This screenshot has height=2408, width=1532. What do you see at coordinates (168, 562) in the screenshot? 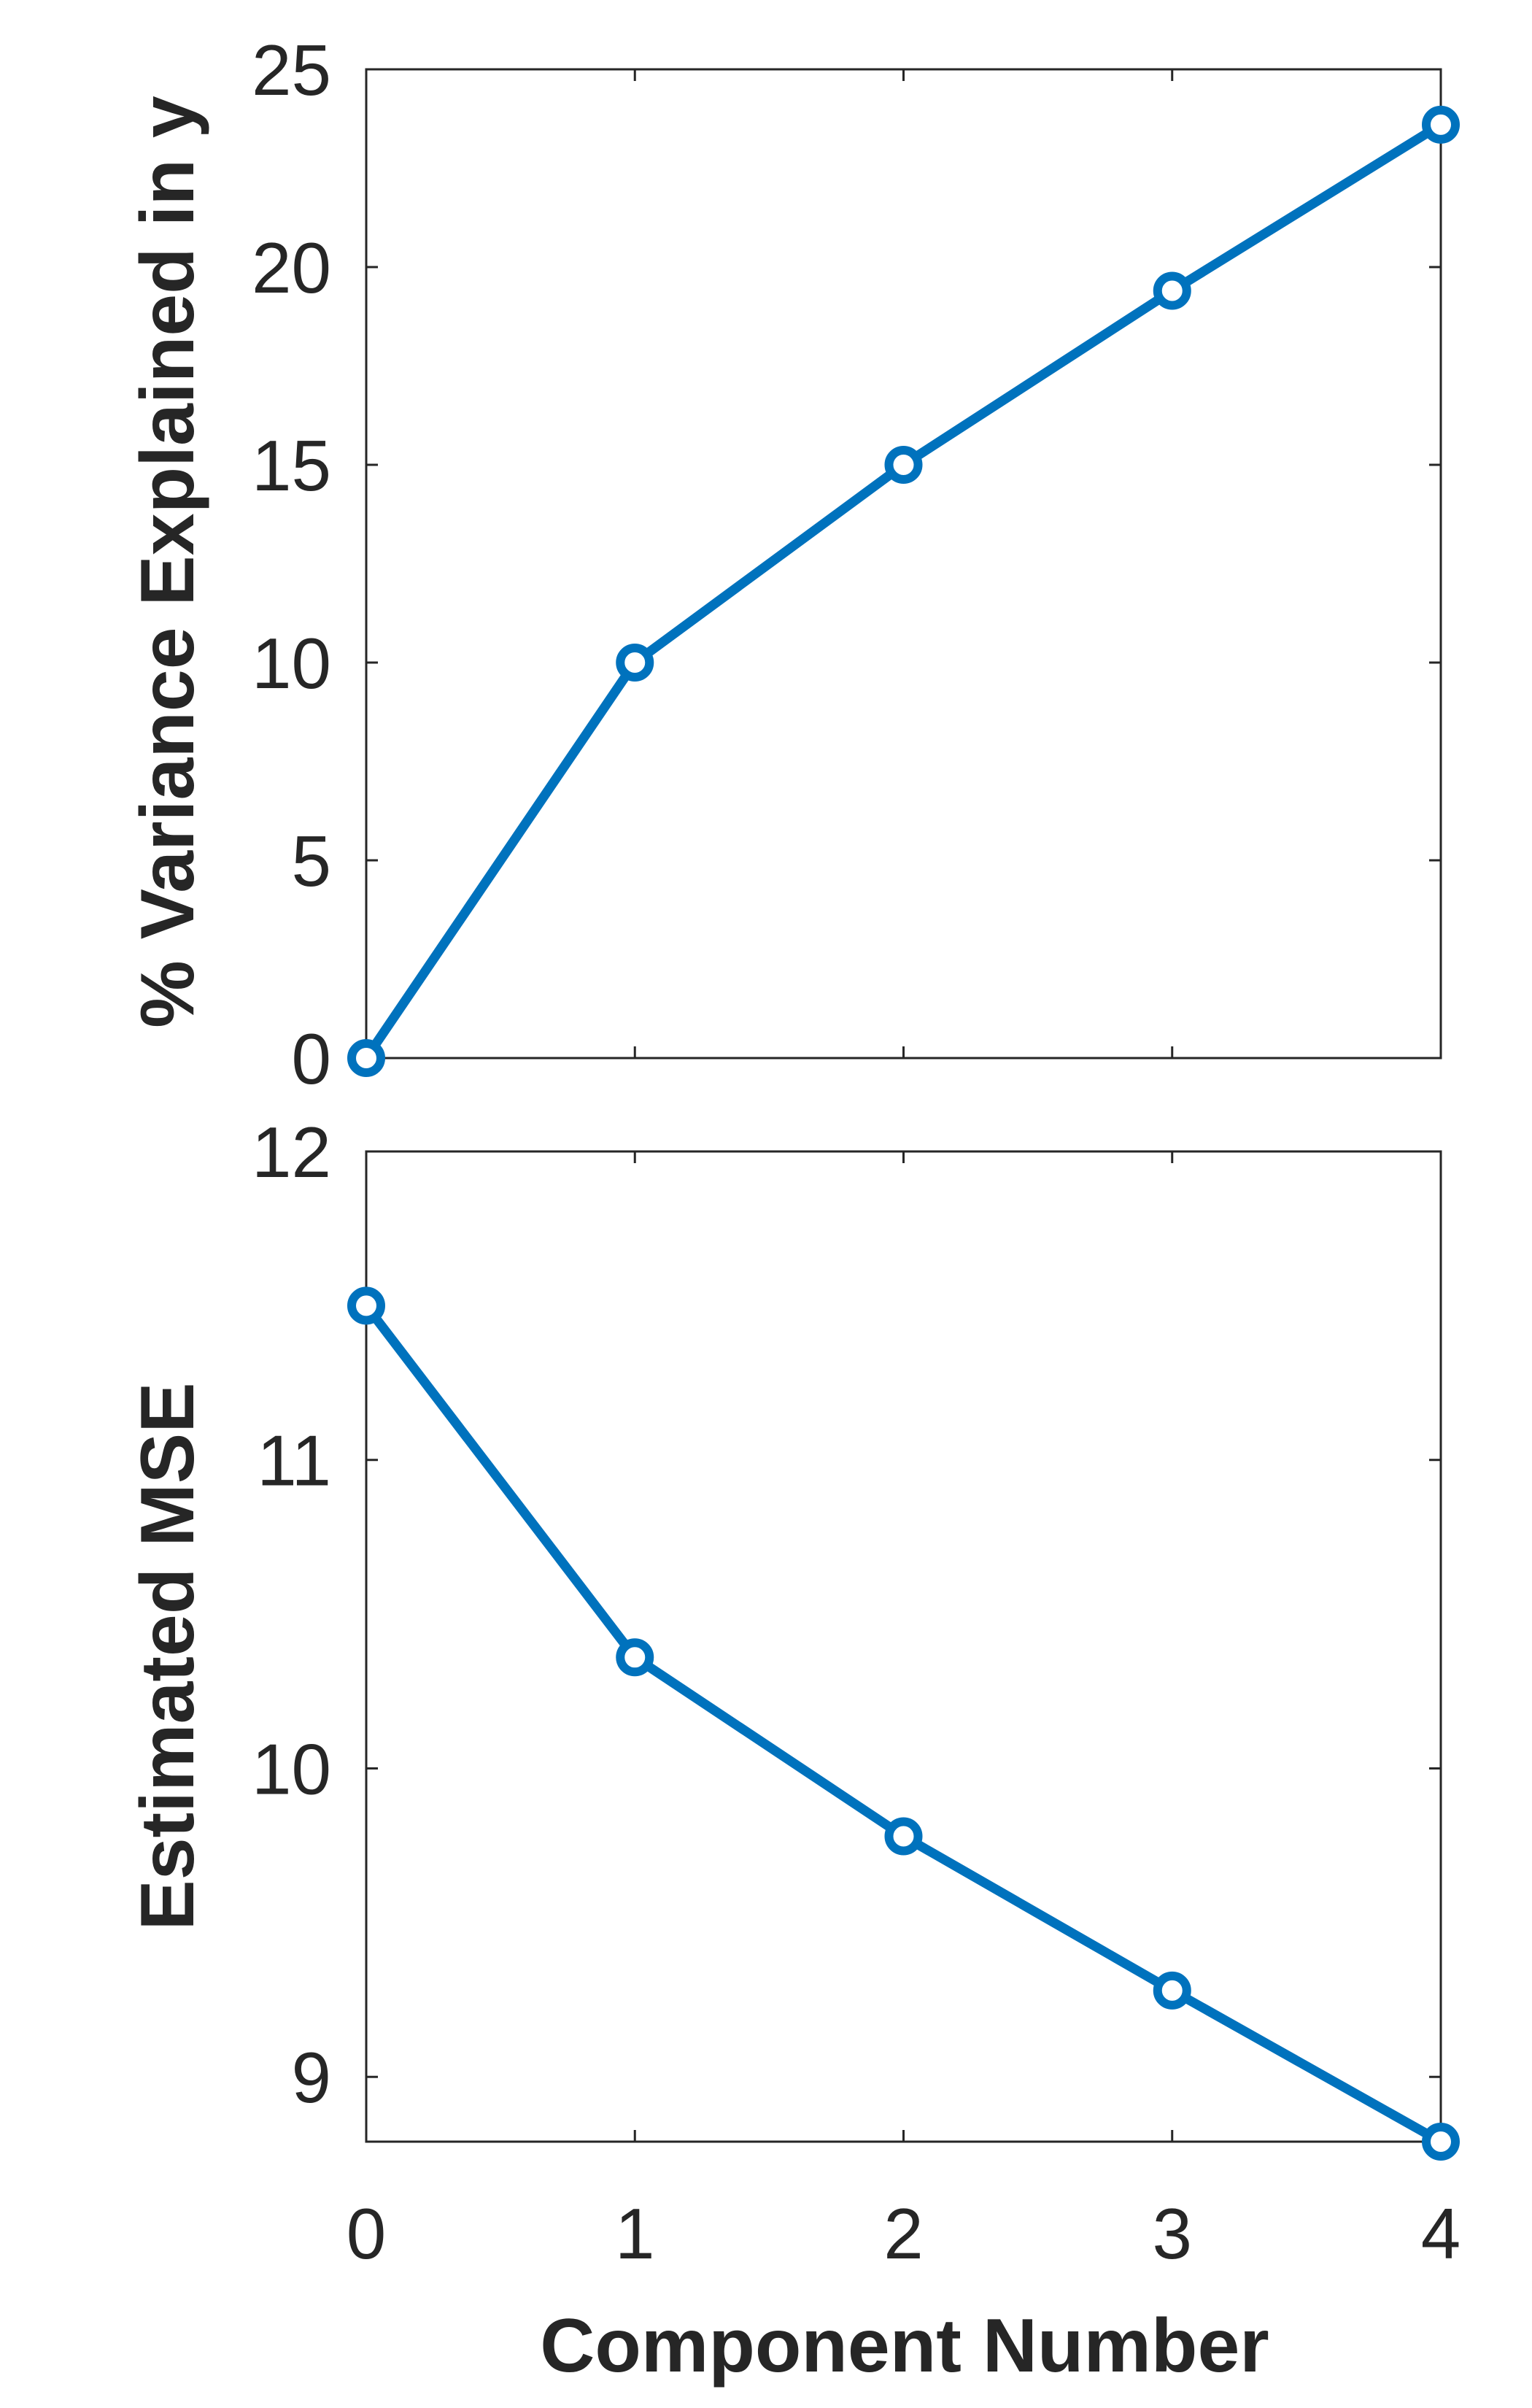
I see `variance-ylabel: % Variance Explained in y` at bounding box center [168, 562].